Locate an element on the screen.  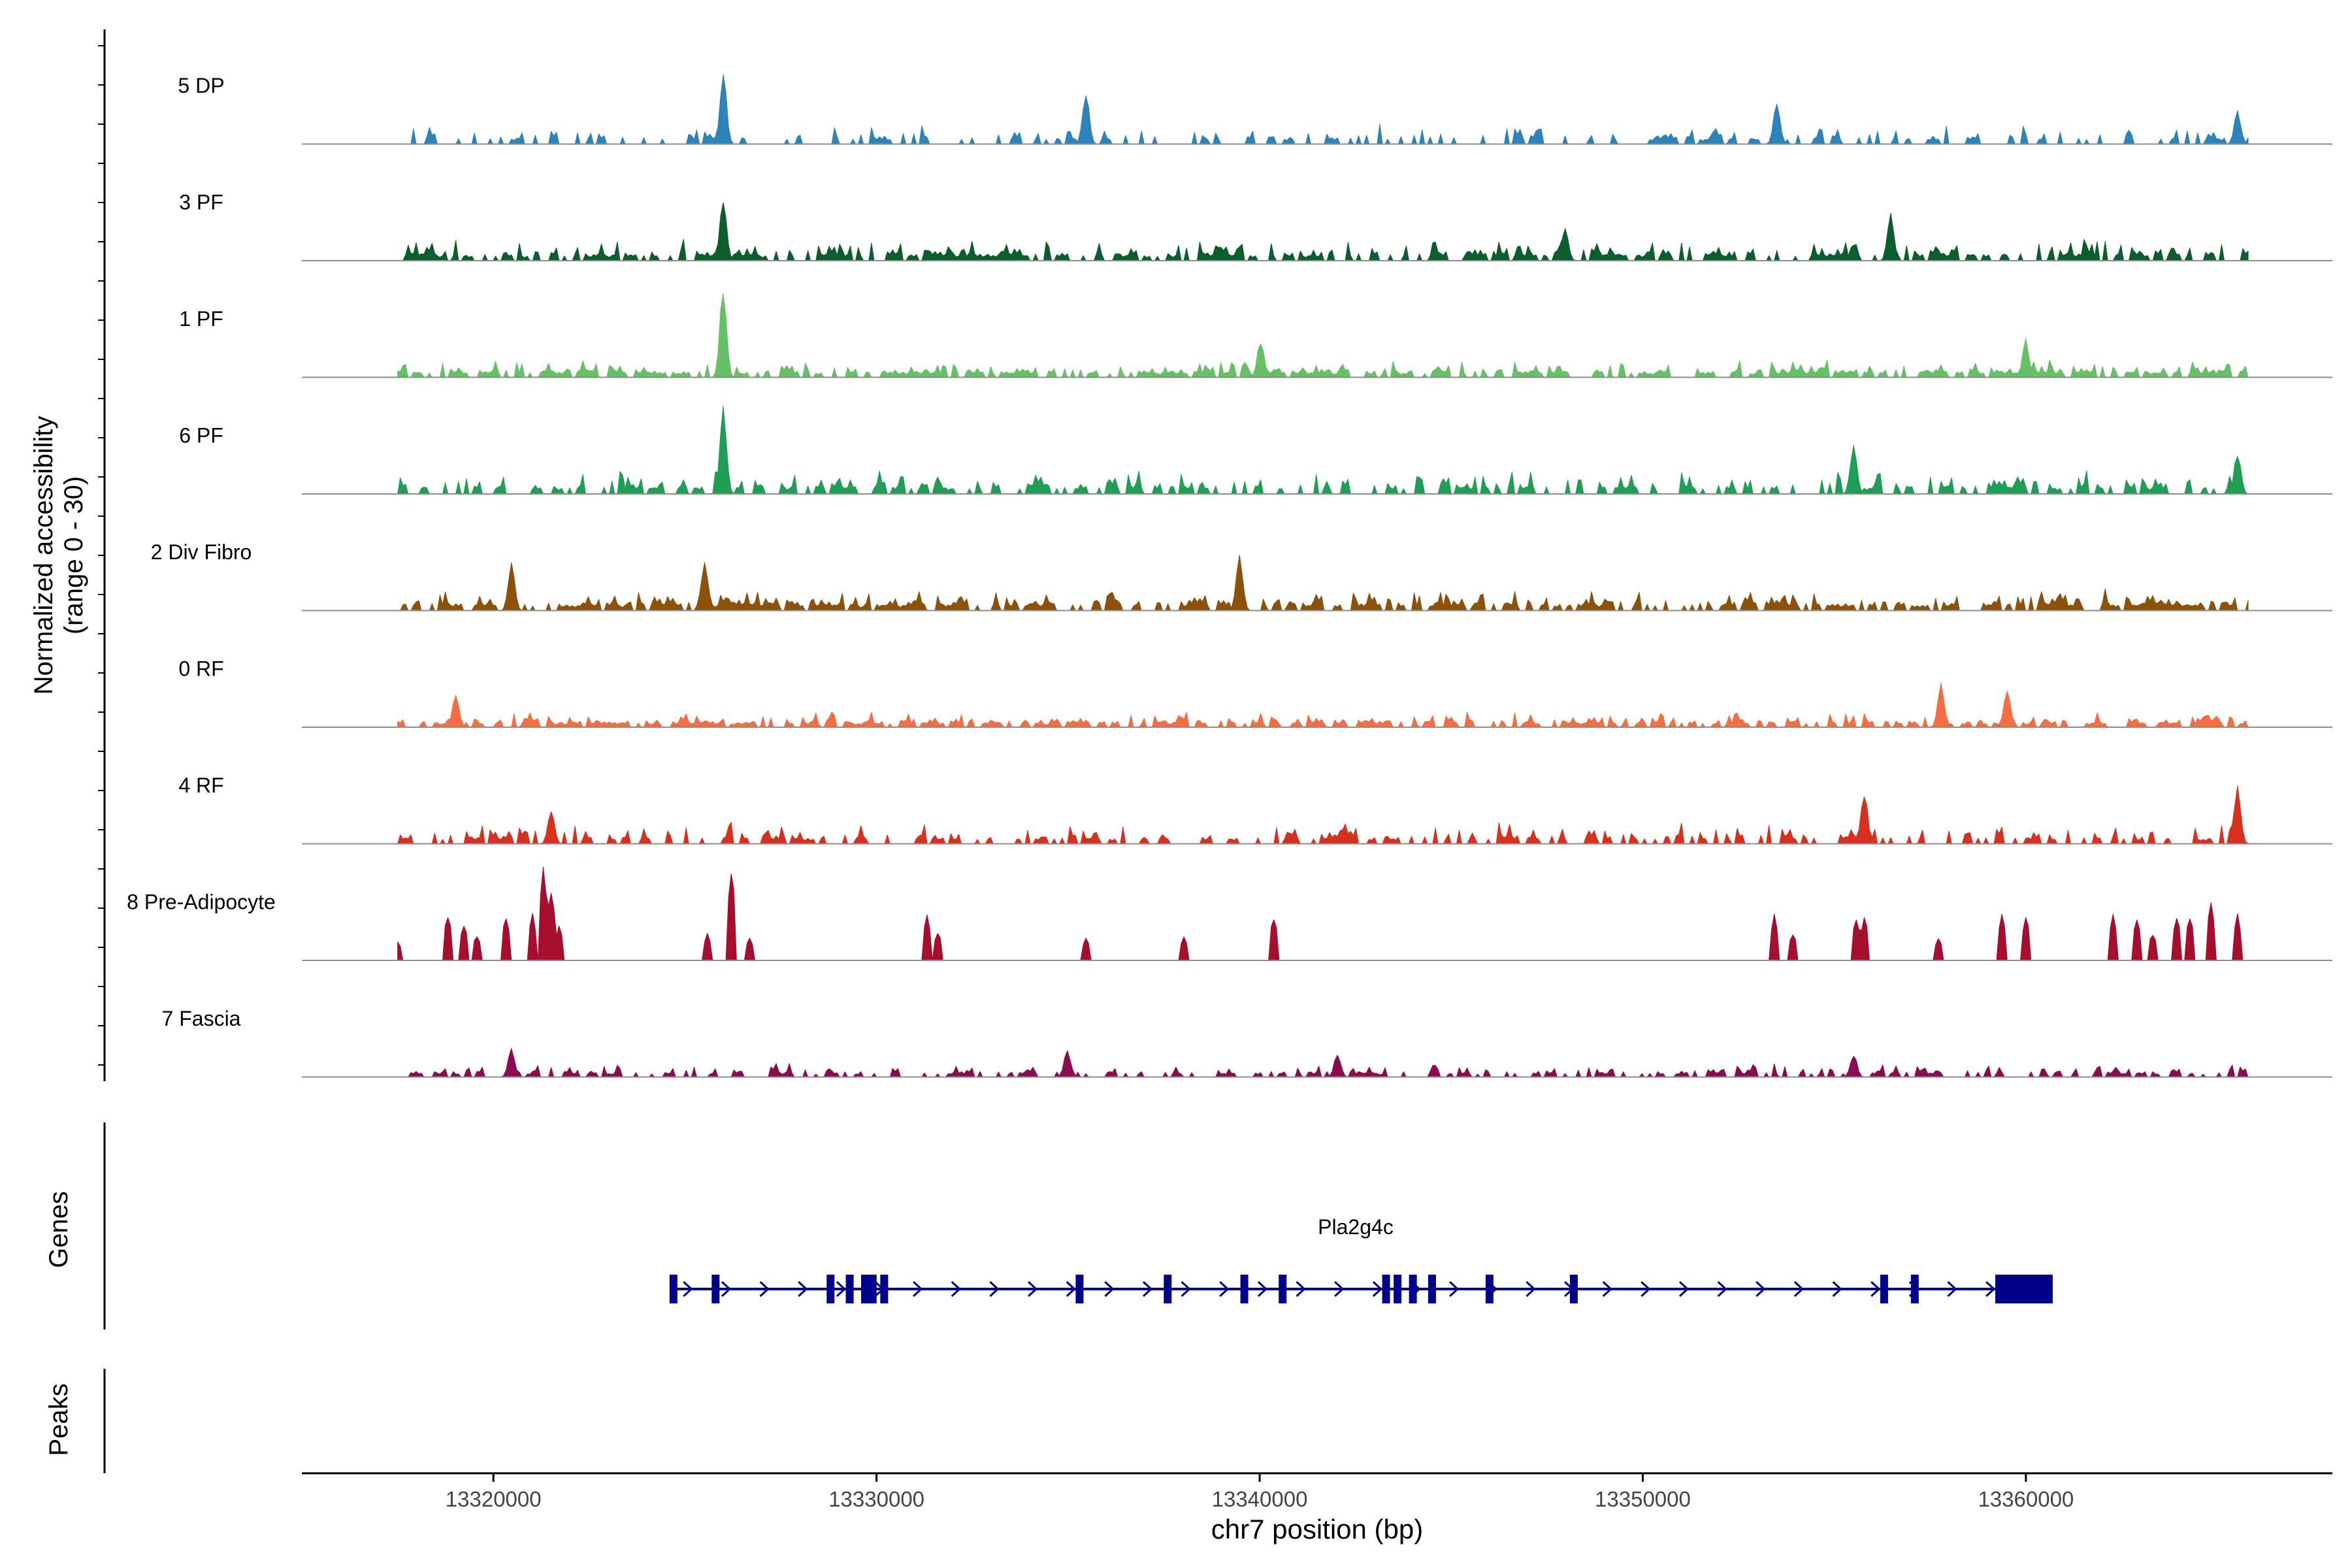
gene-utr-block is located at coordinates (2024, 1289).